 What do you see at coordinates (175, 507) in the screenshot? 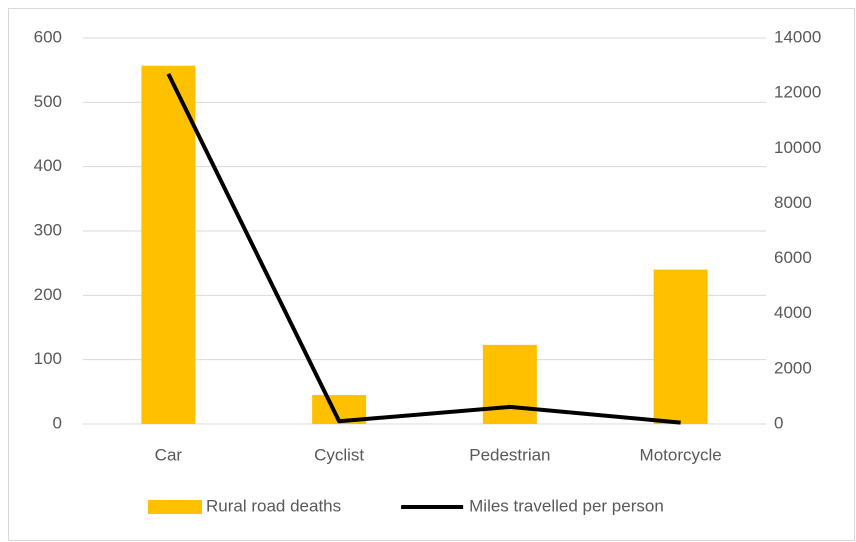
I see `legend-swatch` at bounding box center [175, 507].